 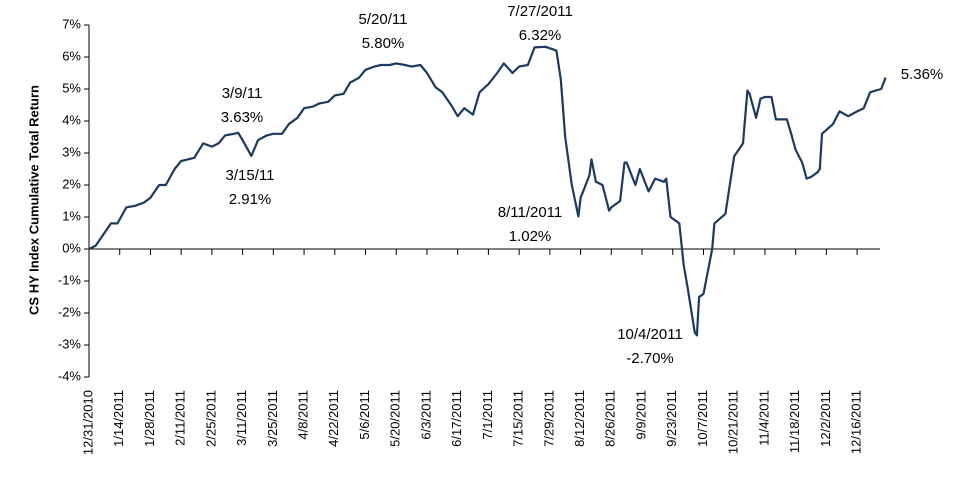 What do you see at coordinates (71, 23) in the screenshot?
I see `y-tick-label: 7%` at bounding box center [71, 23].